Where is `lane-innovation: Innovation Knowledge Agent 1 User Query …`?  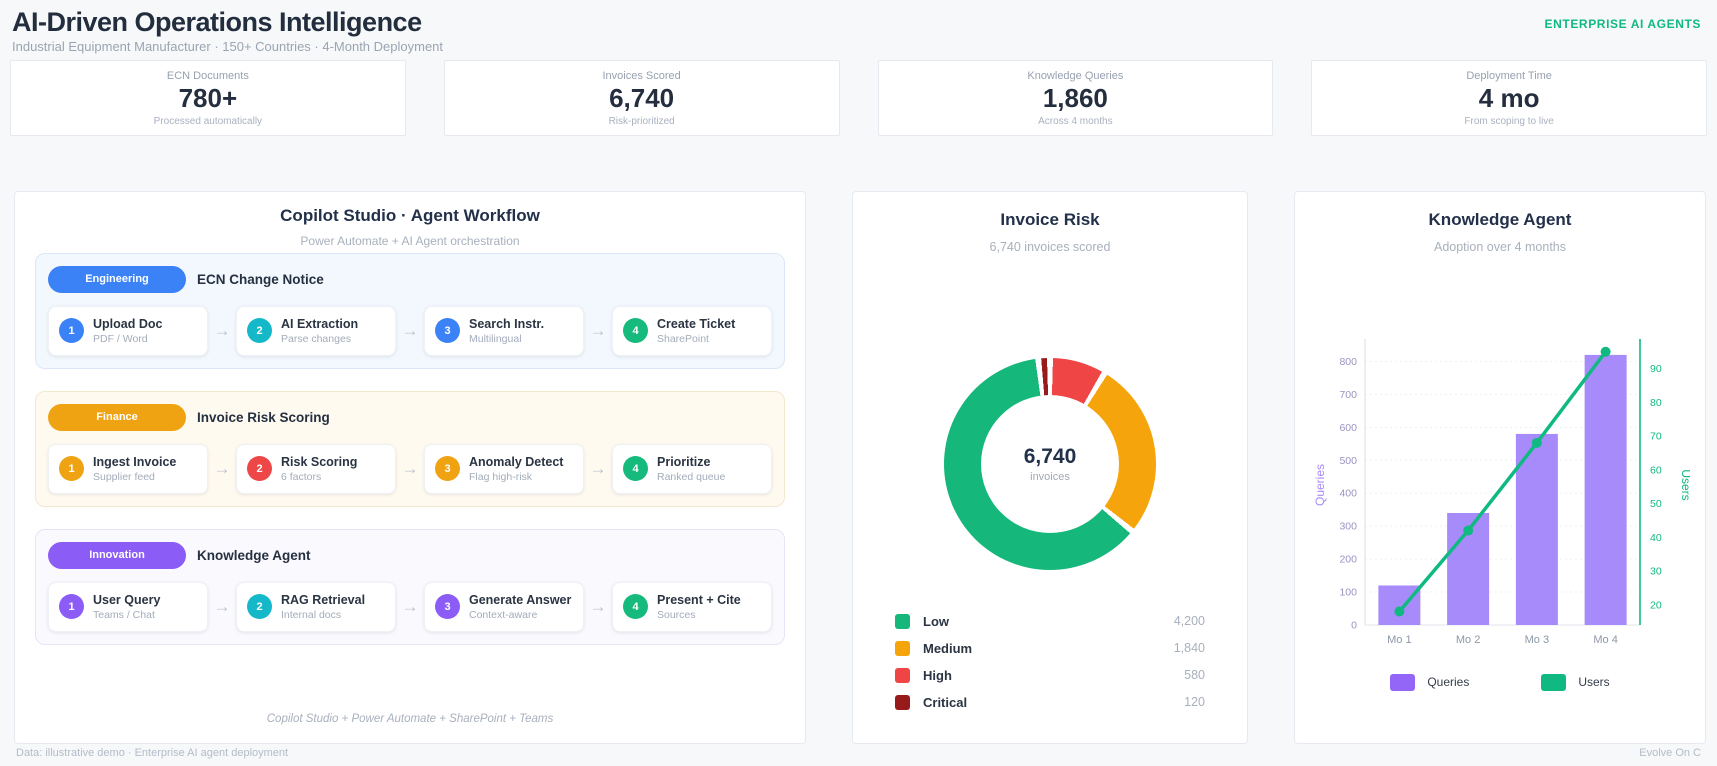
lane-innovation: Innovation Knowledge Agent 1 User Query … is located at coordinates (410, 586).